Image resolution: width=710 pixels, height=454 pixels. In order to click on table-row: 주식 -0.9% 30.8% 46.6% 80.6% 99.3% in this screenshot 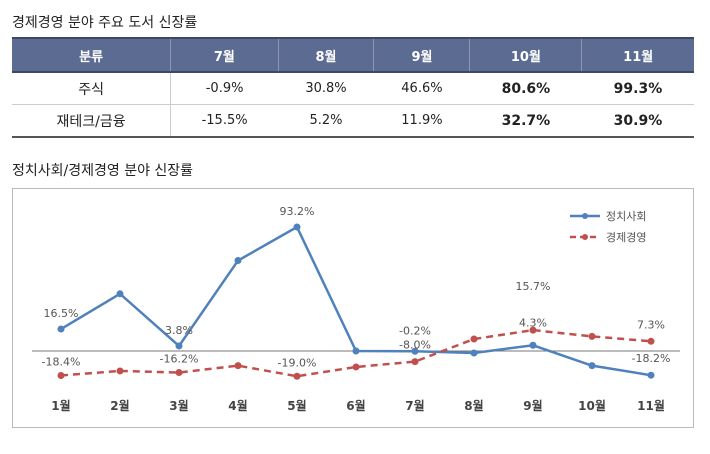, I will do `click(353, 88)`.